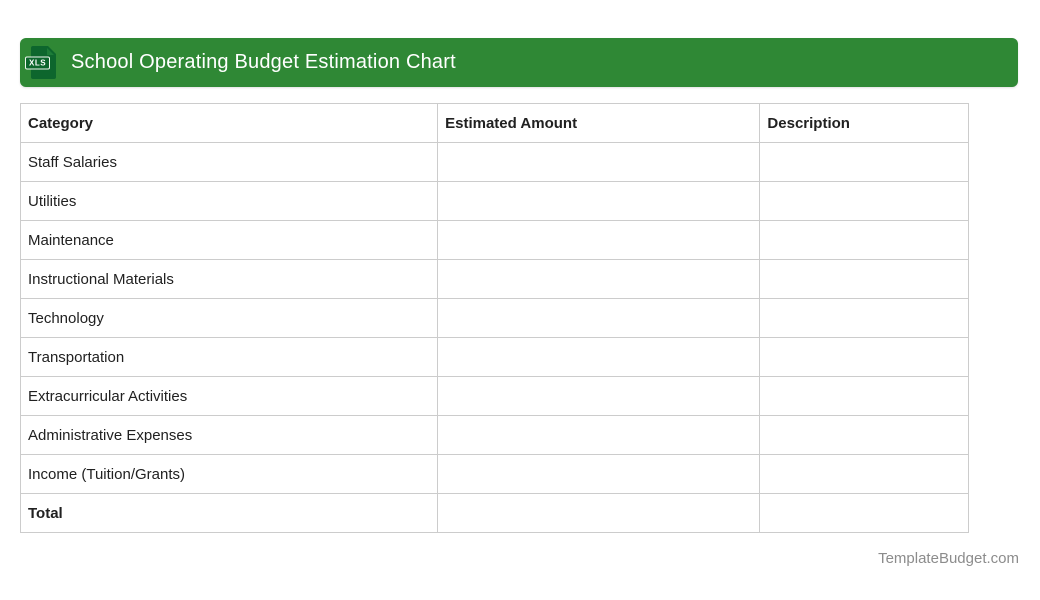  What do you see at coordinates (229, 240) in the screenshot?
I see `category-cell: Maintenance` at bounding box center [229, 240].